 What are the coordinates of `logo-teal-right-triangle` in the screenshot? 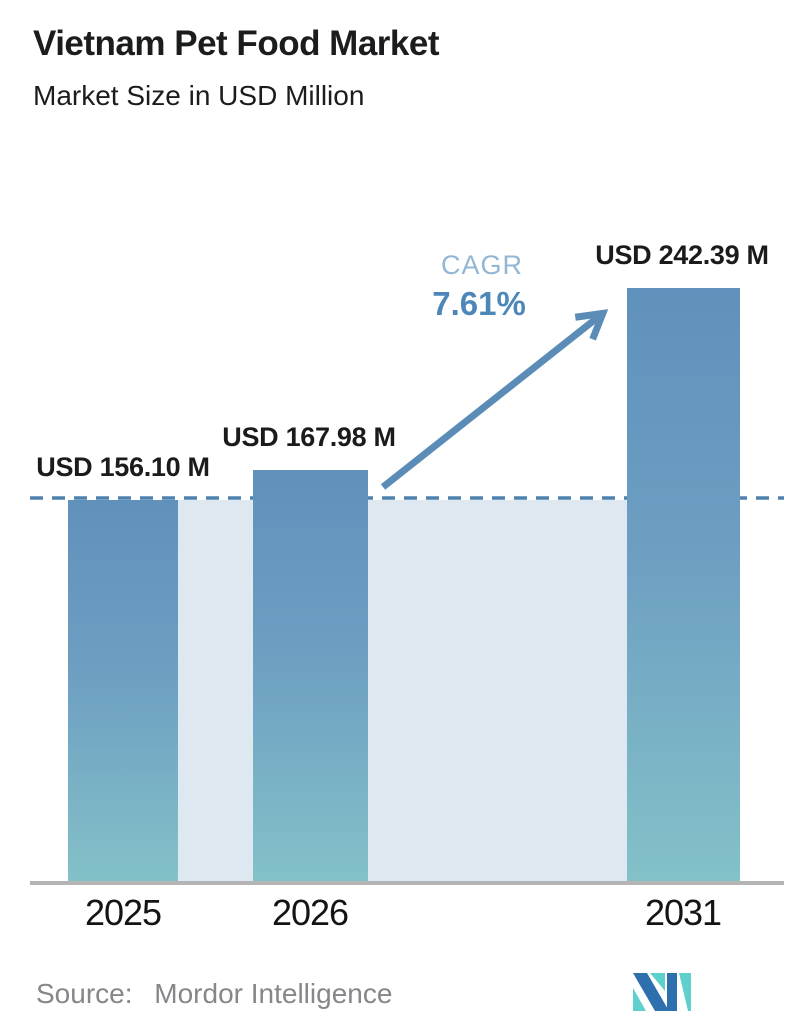 It's located at (685, 992).